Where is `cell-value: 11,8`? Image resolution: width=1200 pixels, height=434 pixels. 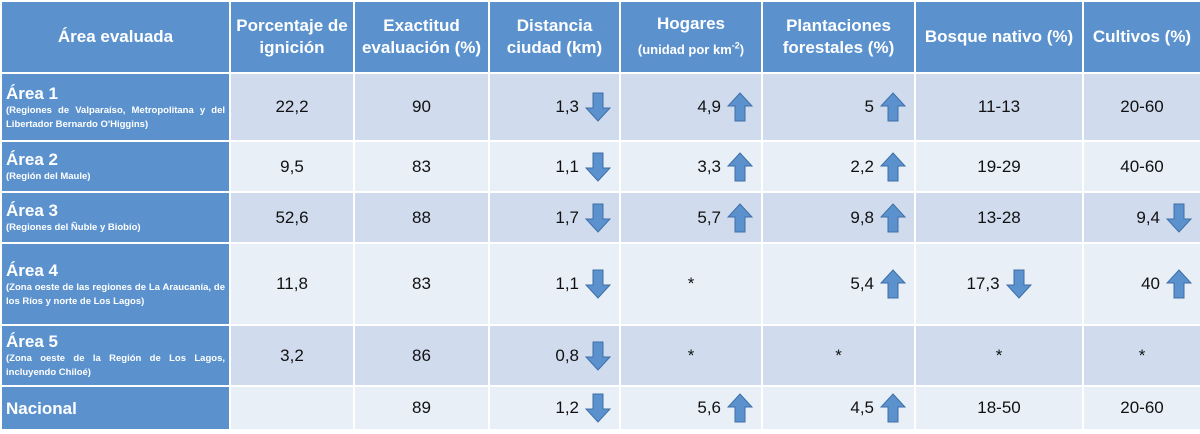 cell-value: 11,8 is located at coordinates (292, 283).